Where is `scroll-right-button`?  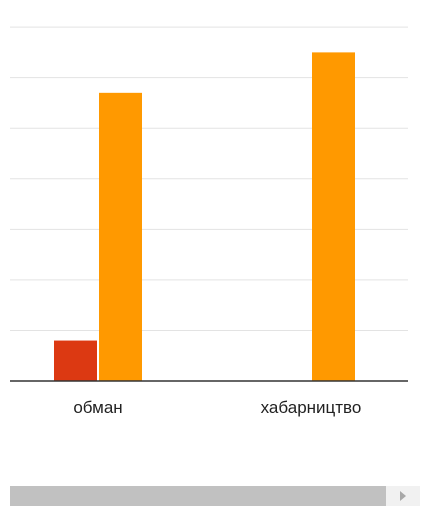 scroll-right-button is located at coordinates (403, 496).